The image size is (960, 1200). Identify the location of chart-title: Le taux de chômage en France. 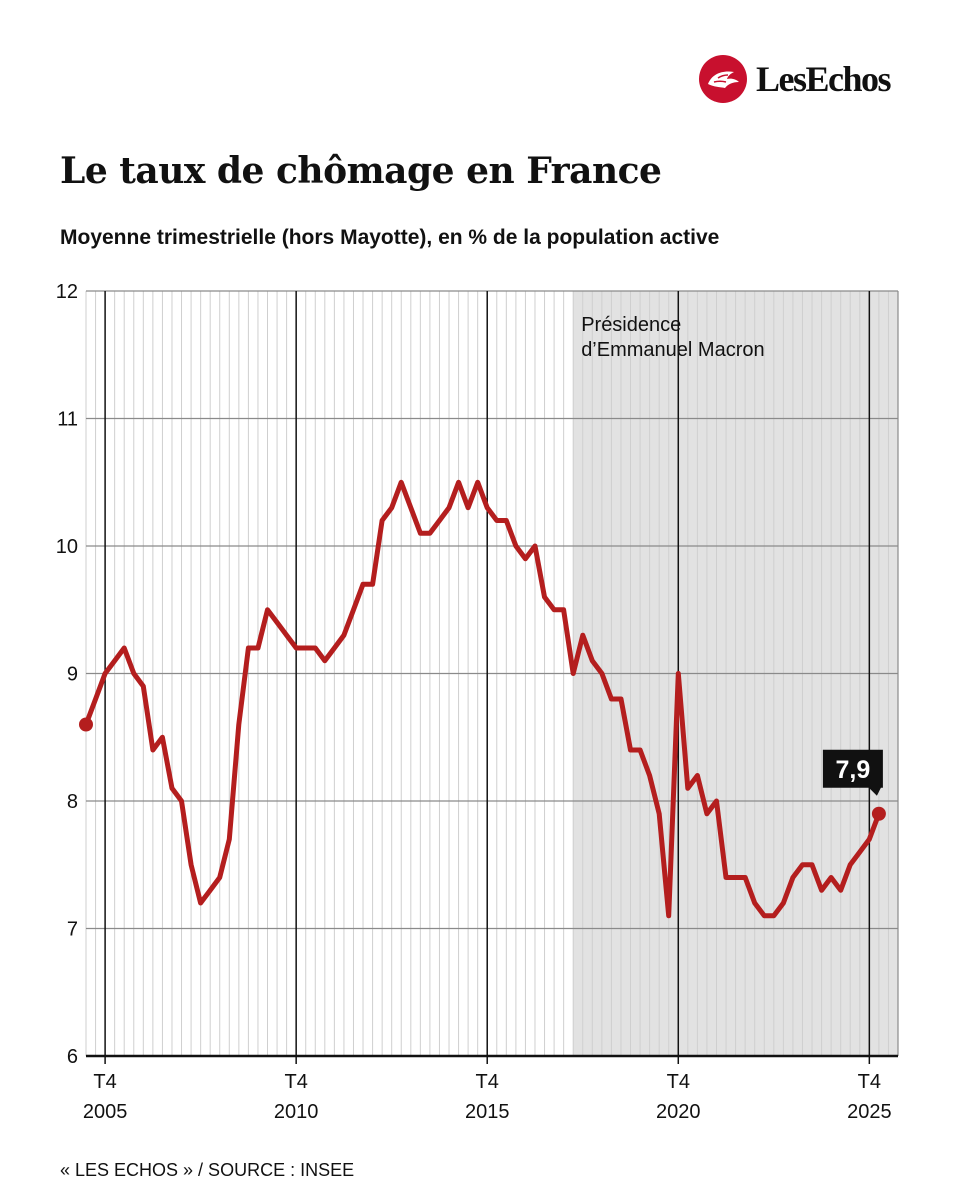
(361, 171).